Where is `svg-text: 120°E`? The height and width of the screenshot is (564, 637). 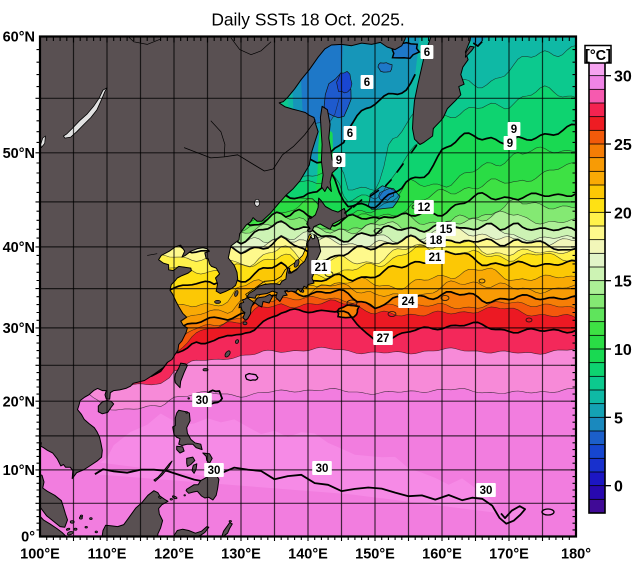 svg-text: 120°E is located at coordinates (174, 555).